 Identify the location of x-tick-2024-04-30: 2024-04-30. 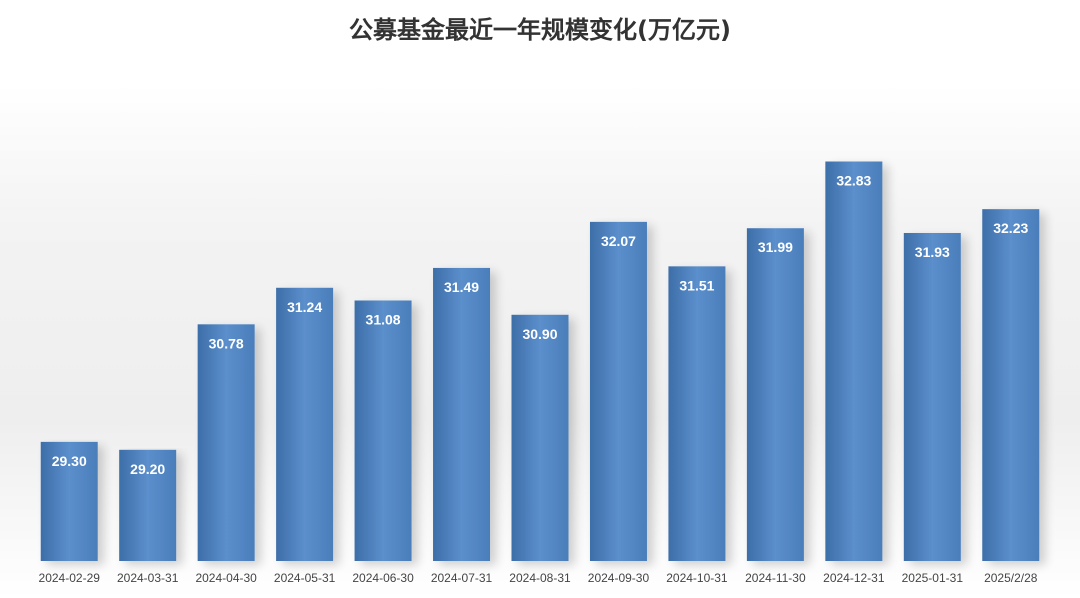
(226, 578).